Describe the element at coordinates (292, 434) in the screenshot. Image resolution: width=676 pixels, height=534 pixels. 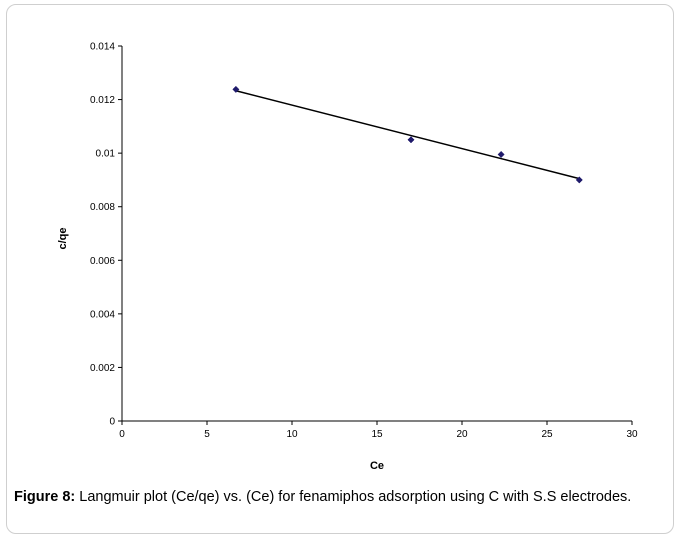
I see `x-tick-label: 10` at that location.